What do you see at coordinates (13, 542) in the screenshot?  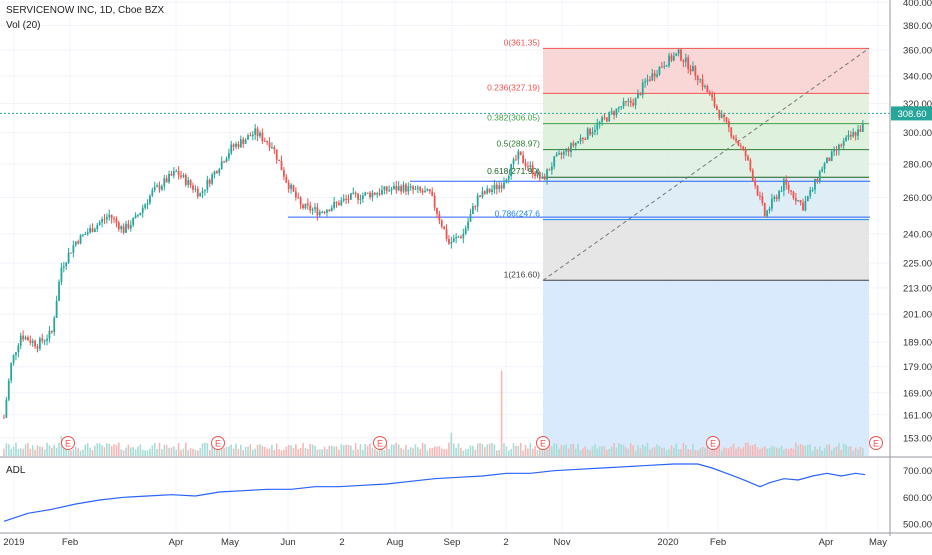 I see `time-tick-label: 2019` at bounding box center [13, 542].